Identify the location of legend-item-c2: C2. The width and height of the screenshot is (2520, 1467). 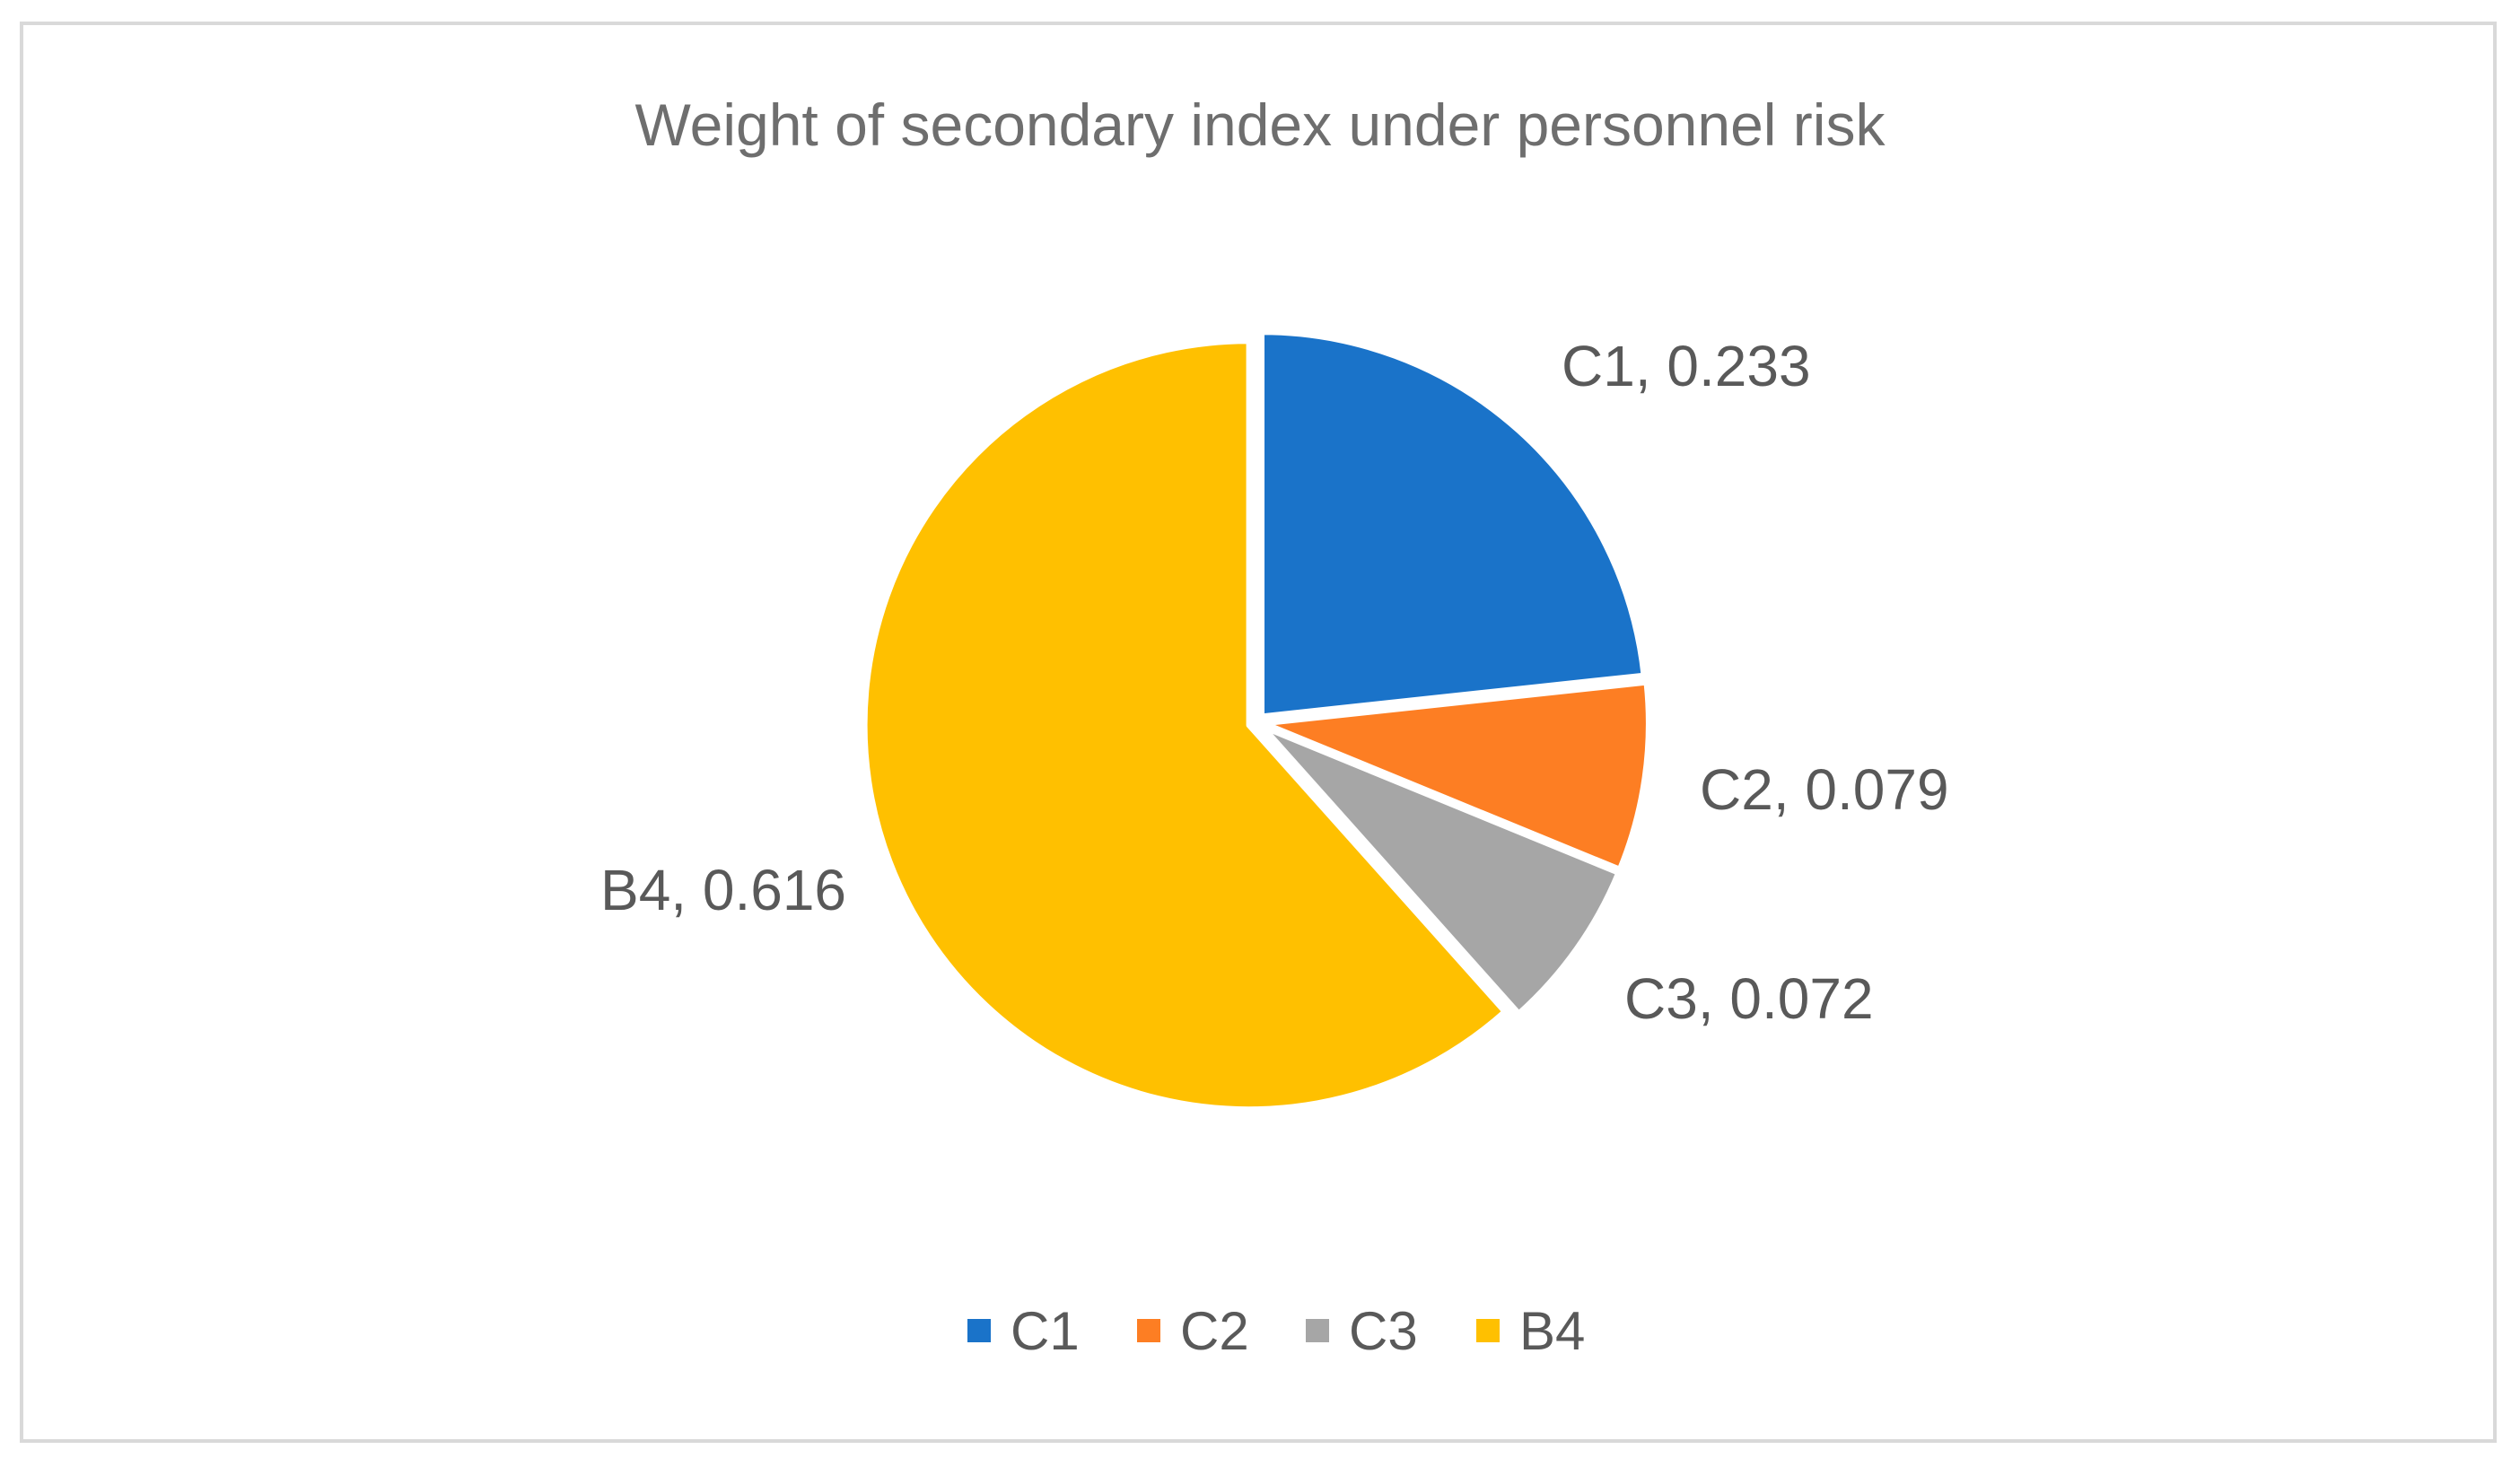
(1193, 1331).